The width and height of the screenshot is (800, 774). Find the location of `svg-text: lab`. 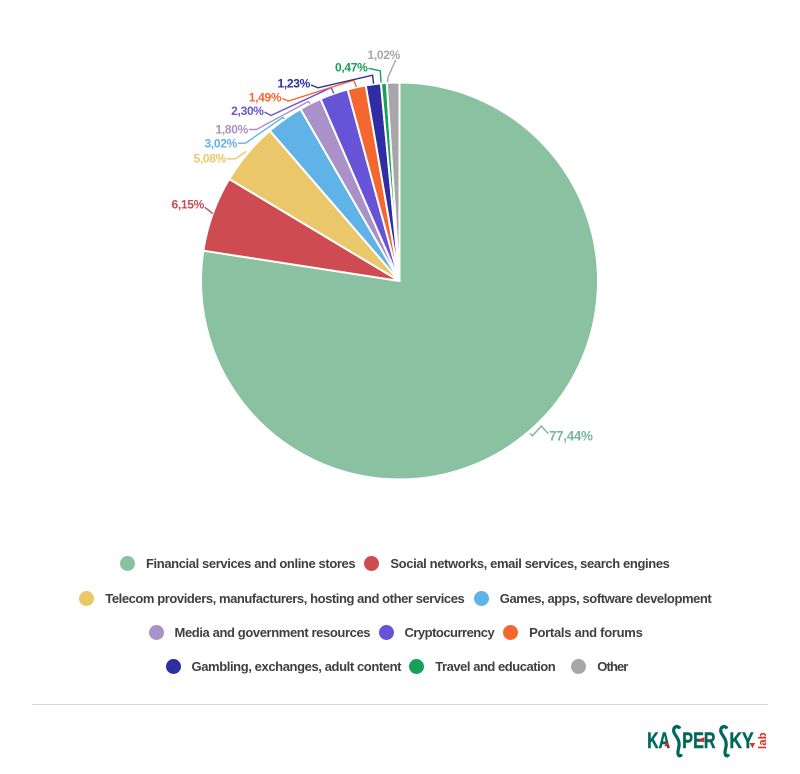

svg-text: lab is located at coordinates (763, 740).